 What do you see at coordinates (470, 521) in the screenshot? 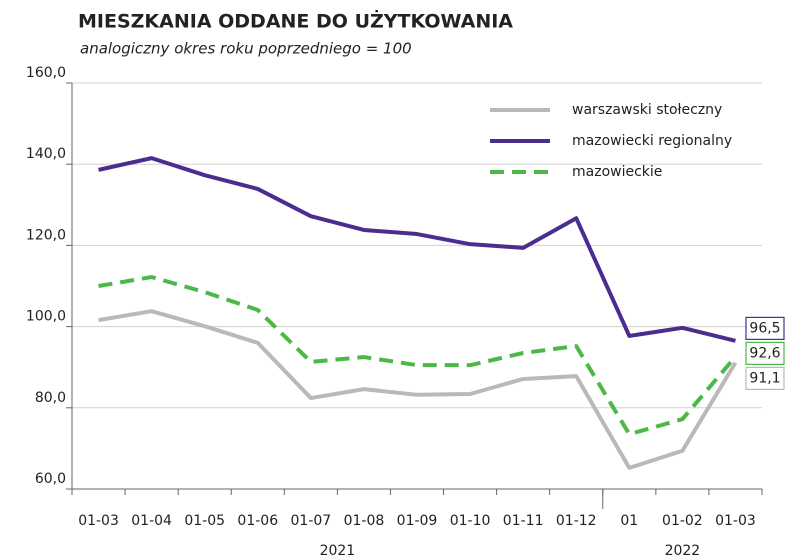
I see `x-tick-label: 01-10` at bounding box center [470, 521].